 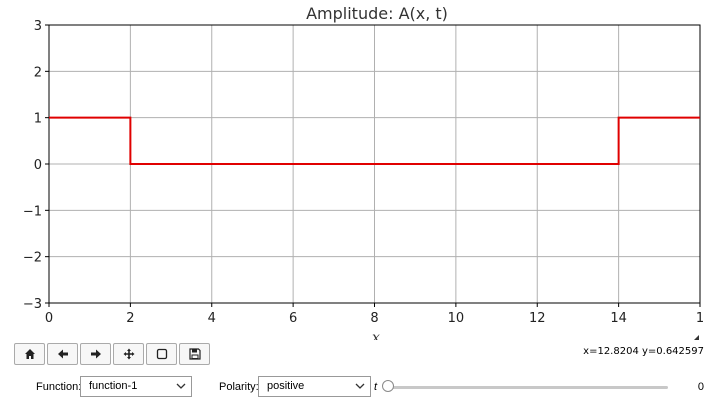 I want to click on x-tick-label: 12, so click(x=537, y=318).